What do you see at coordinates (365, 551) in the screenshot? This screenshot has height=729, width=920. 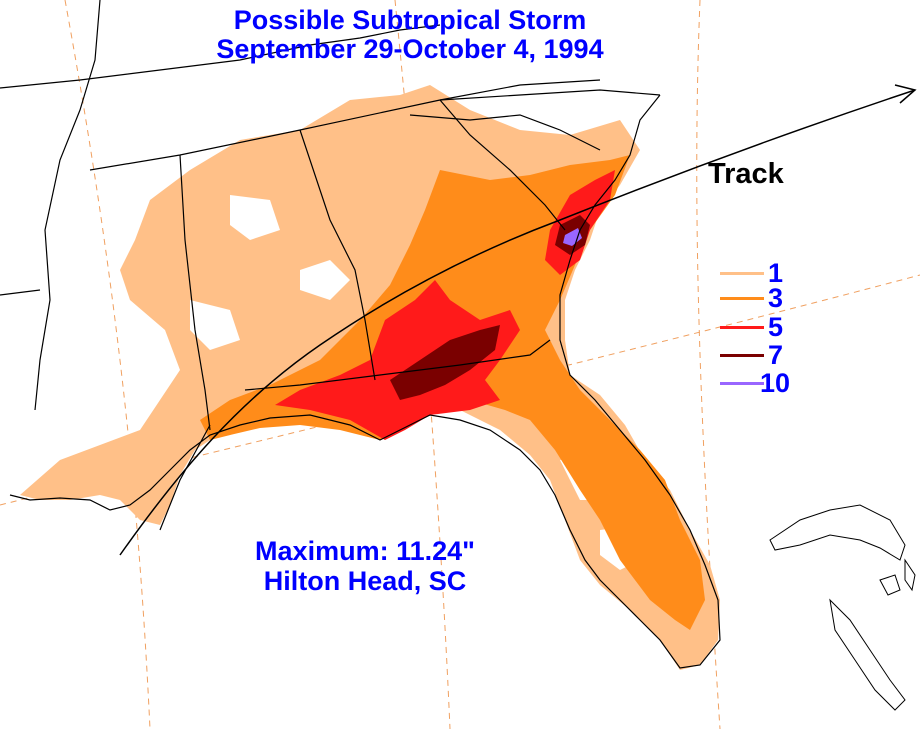 I see `maximum-value: Maximum: 11.24"` at bounding box center [365, 551].